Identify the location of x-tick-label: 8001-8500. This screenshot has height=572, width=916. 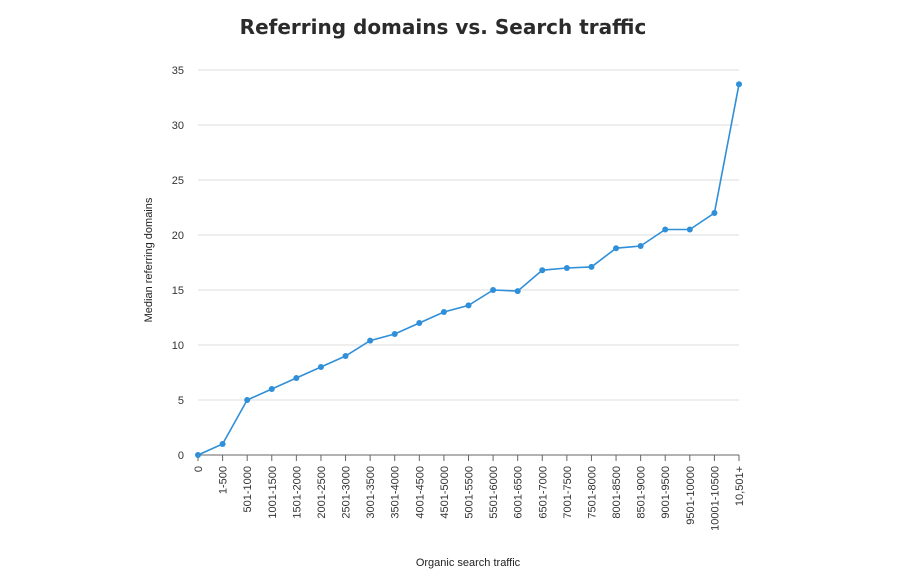
(617, 492).